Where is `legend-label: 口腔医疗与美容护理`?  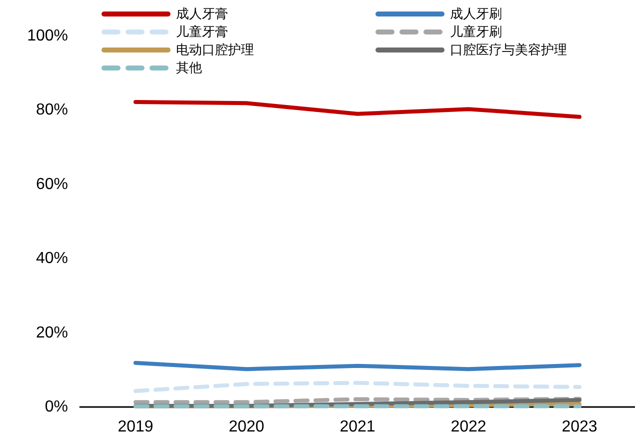
legend-label: 口腔医疗与美容护理 is located at coordinates (508, 50).